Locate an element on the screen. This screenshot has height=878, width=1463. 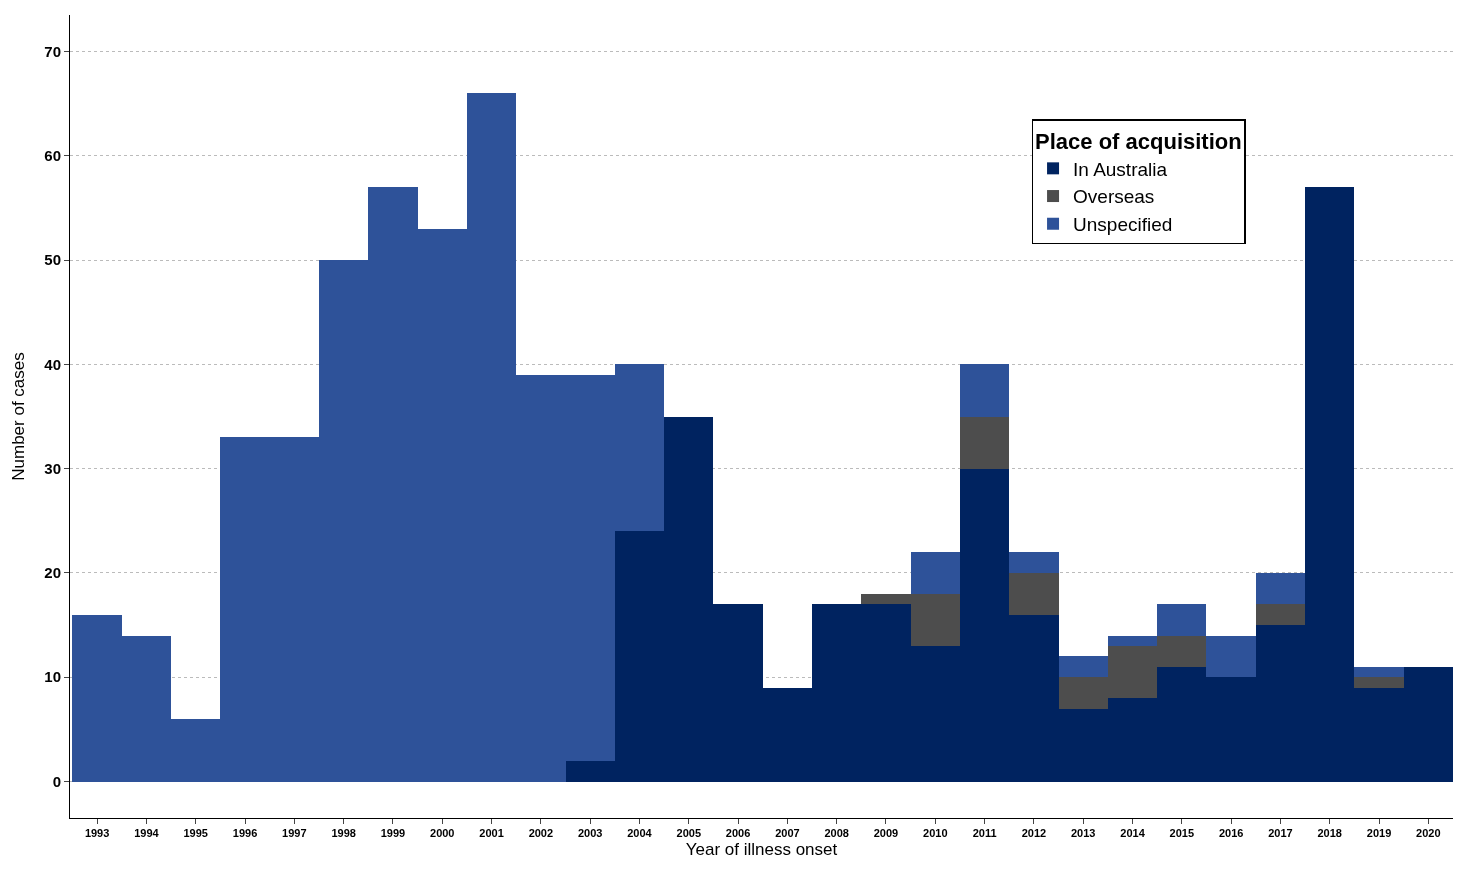
x-tick-label: 2020 is located at coordinates (1428, 833).